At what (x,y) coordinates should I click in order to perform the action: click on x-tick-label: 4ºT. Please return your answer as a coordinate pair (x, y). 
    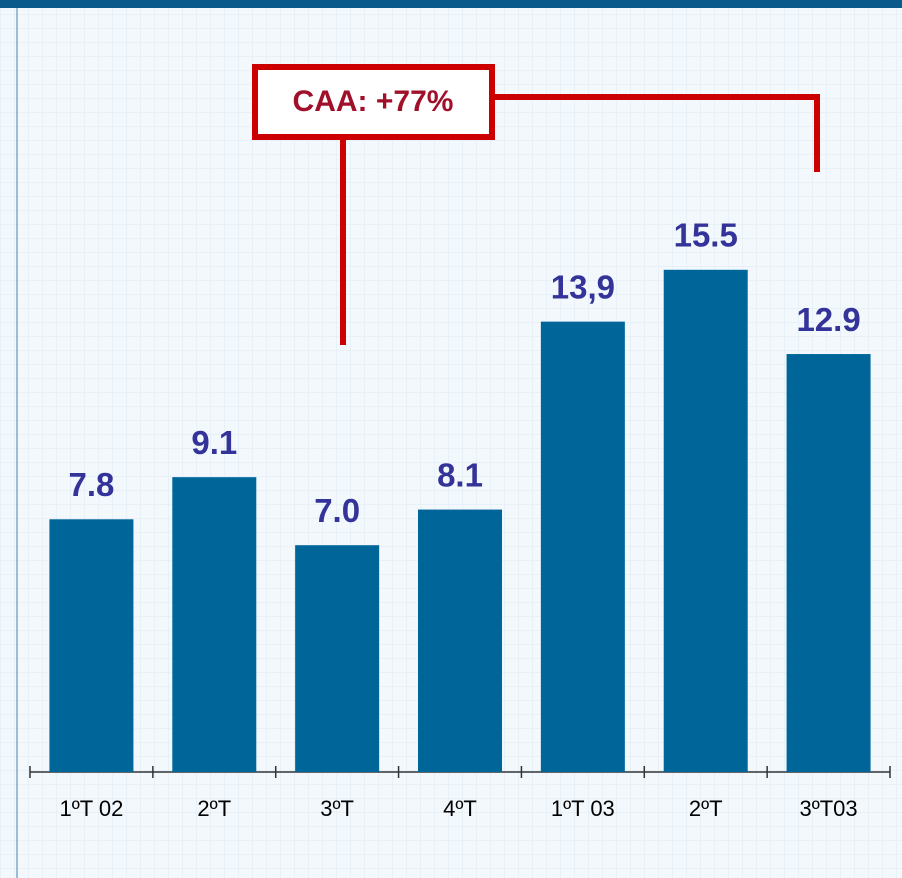
    Looking at the image, I should click on (460, 808).